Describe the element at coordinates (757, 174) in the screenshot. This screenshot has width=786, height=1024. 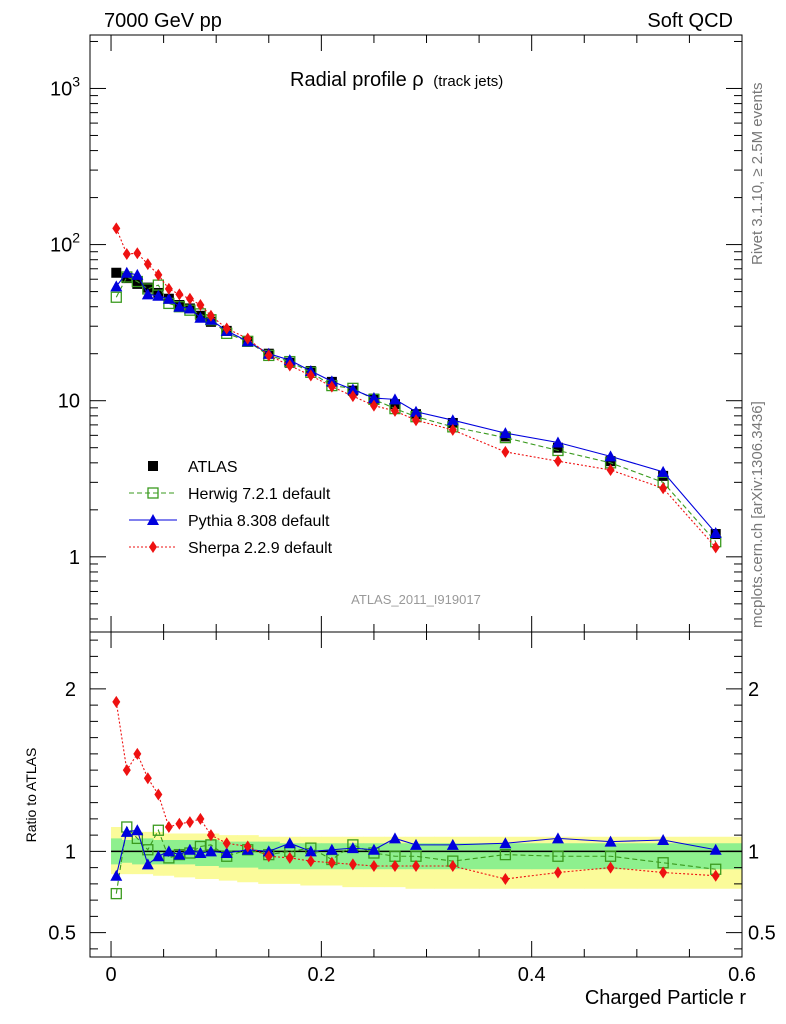
I see `rivet-label: Rivet 3.1.10, ≥ 2.5M events` at that location.